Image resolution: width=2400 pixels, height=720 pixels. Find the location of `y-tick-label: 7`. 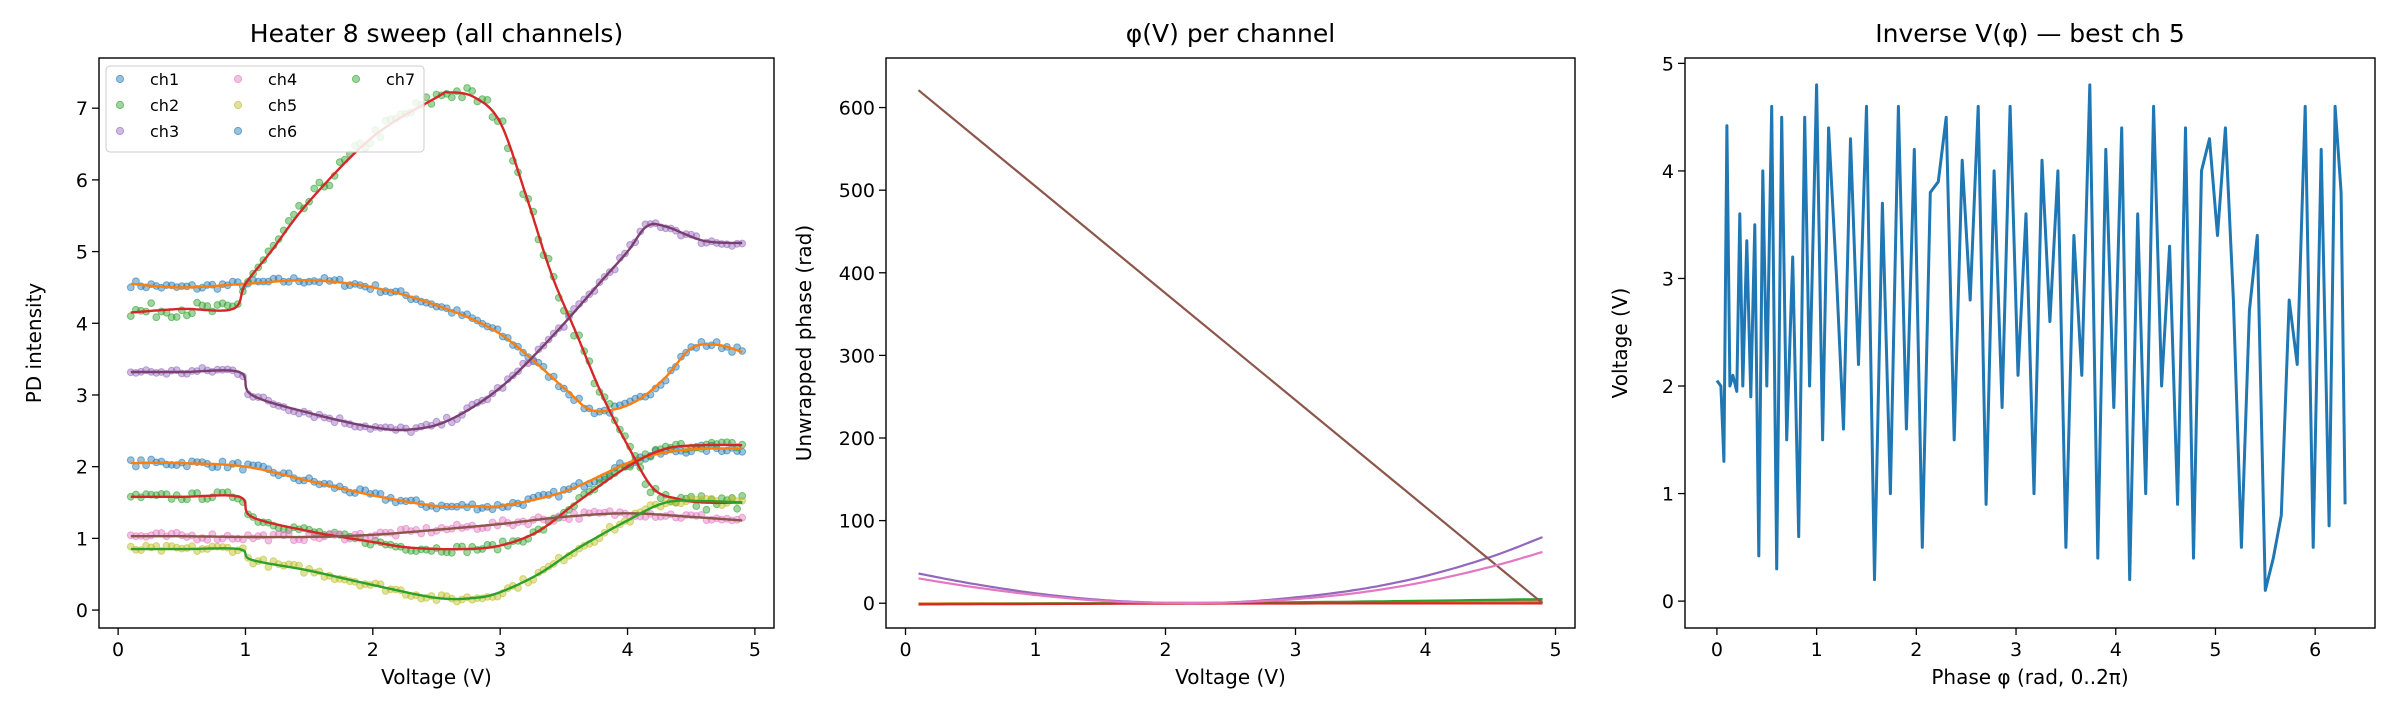

y-tick-label: 7 is located at coordinates (82, 109).